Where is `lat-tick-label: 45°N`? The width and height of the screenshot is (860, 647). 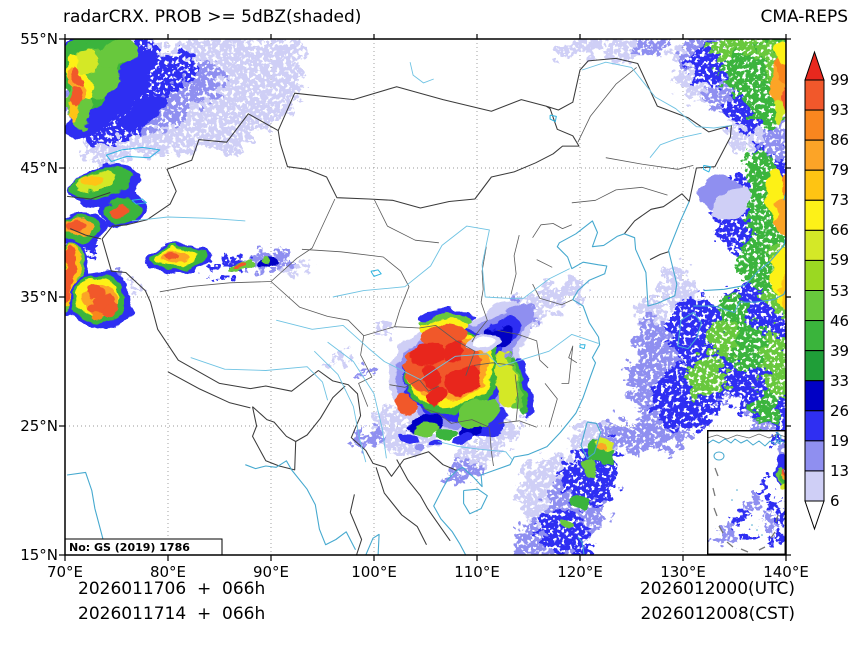 lat-tick-label: 45°N is located at coordinates (39, 168).